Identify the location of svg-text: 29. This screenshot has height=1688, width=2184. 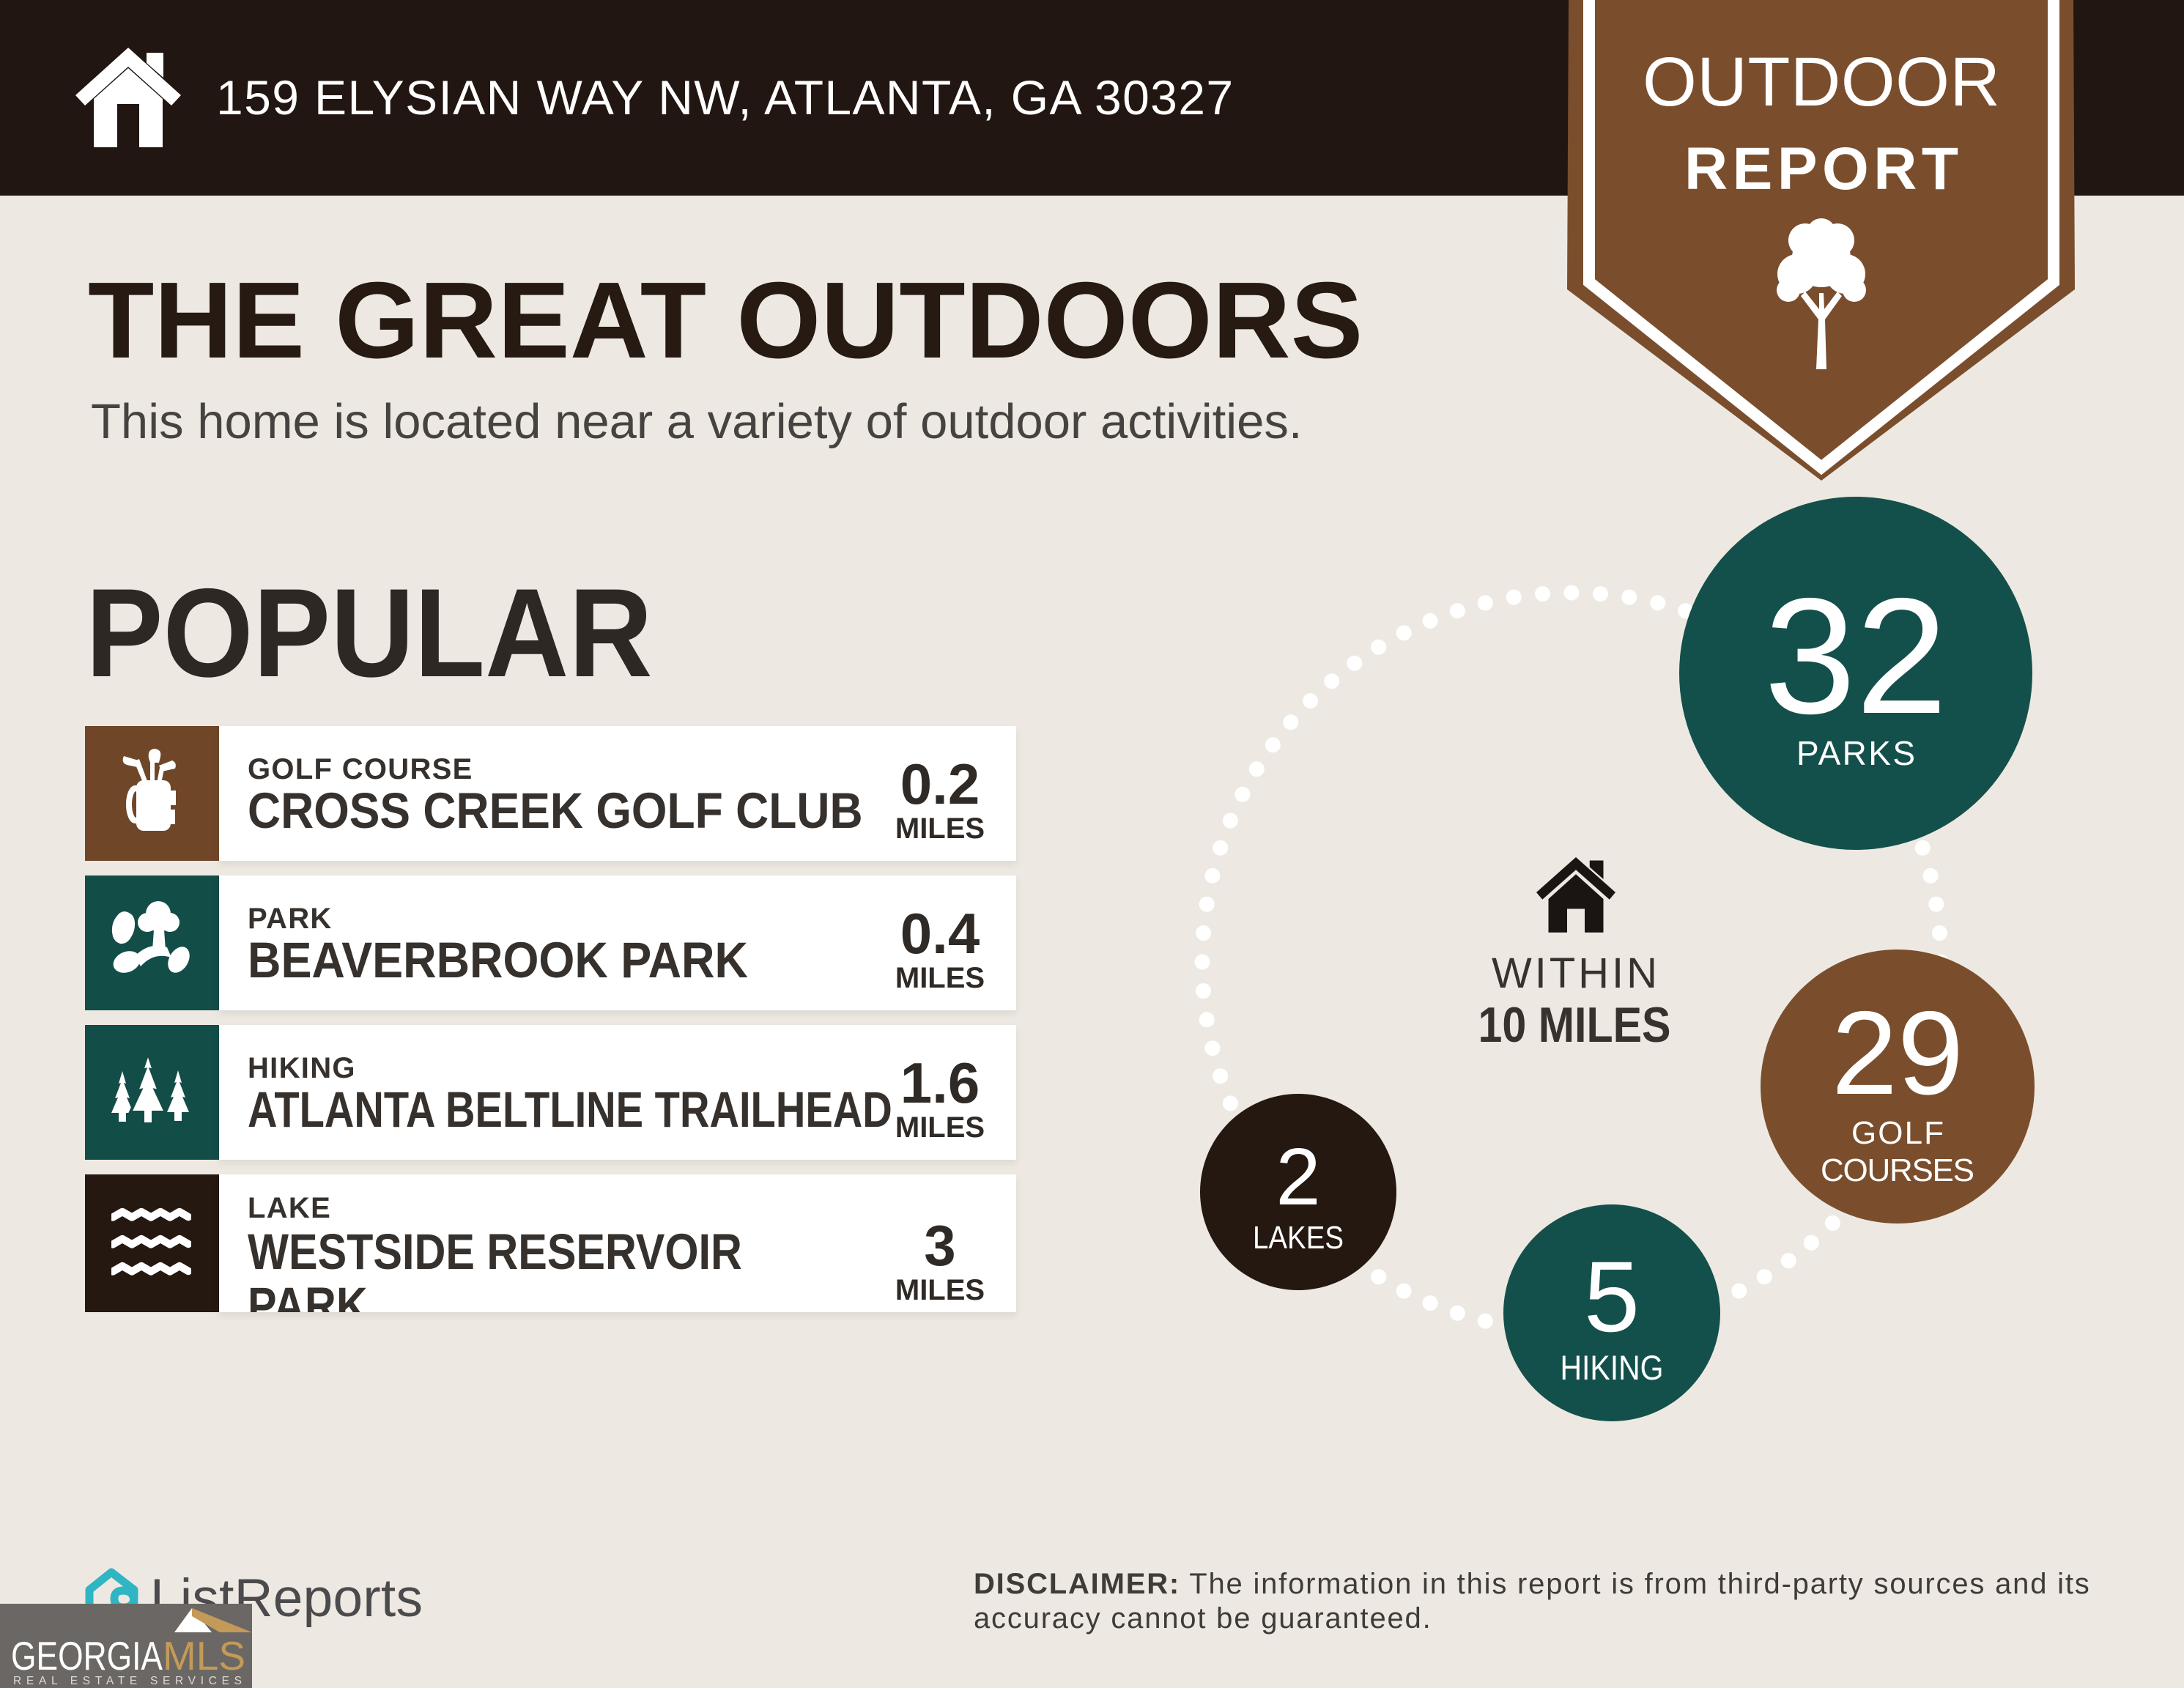
(1898, 1053).